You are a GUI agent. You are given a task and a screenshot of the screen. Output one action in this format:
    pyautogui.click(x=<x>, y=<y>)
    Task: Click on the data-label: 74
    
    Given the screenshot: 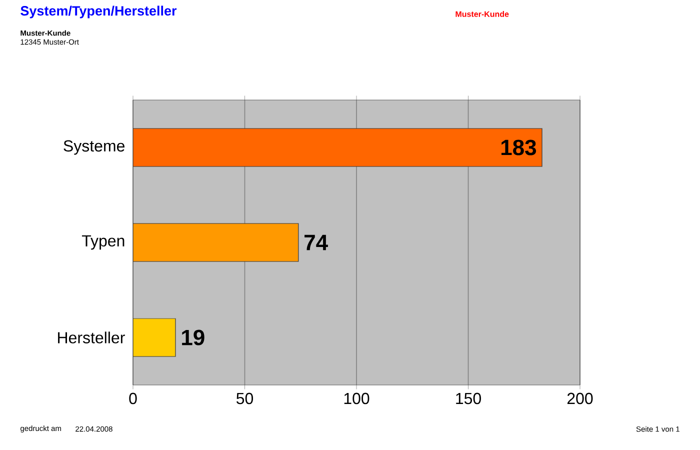 What is the action you would take?
    pyautogui.click(x=316, y=242)
    